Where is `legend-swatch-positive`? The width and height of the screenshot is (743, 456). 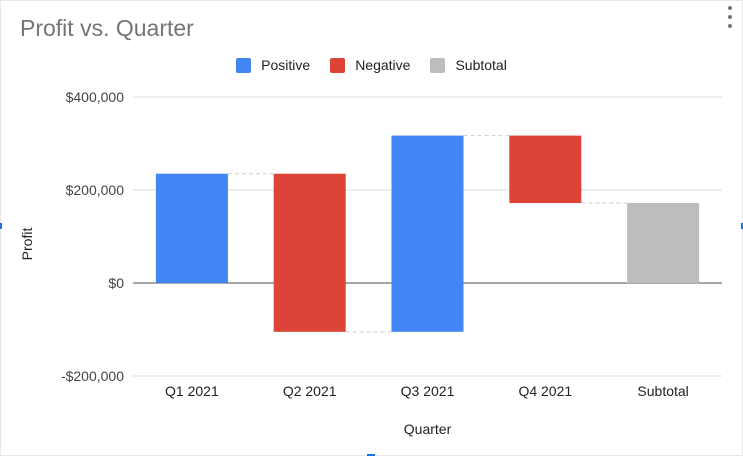
legend-swatch-positive is located at coordinates (244, 65).